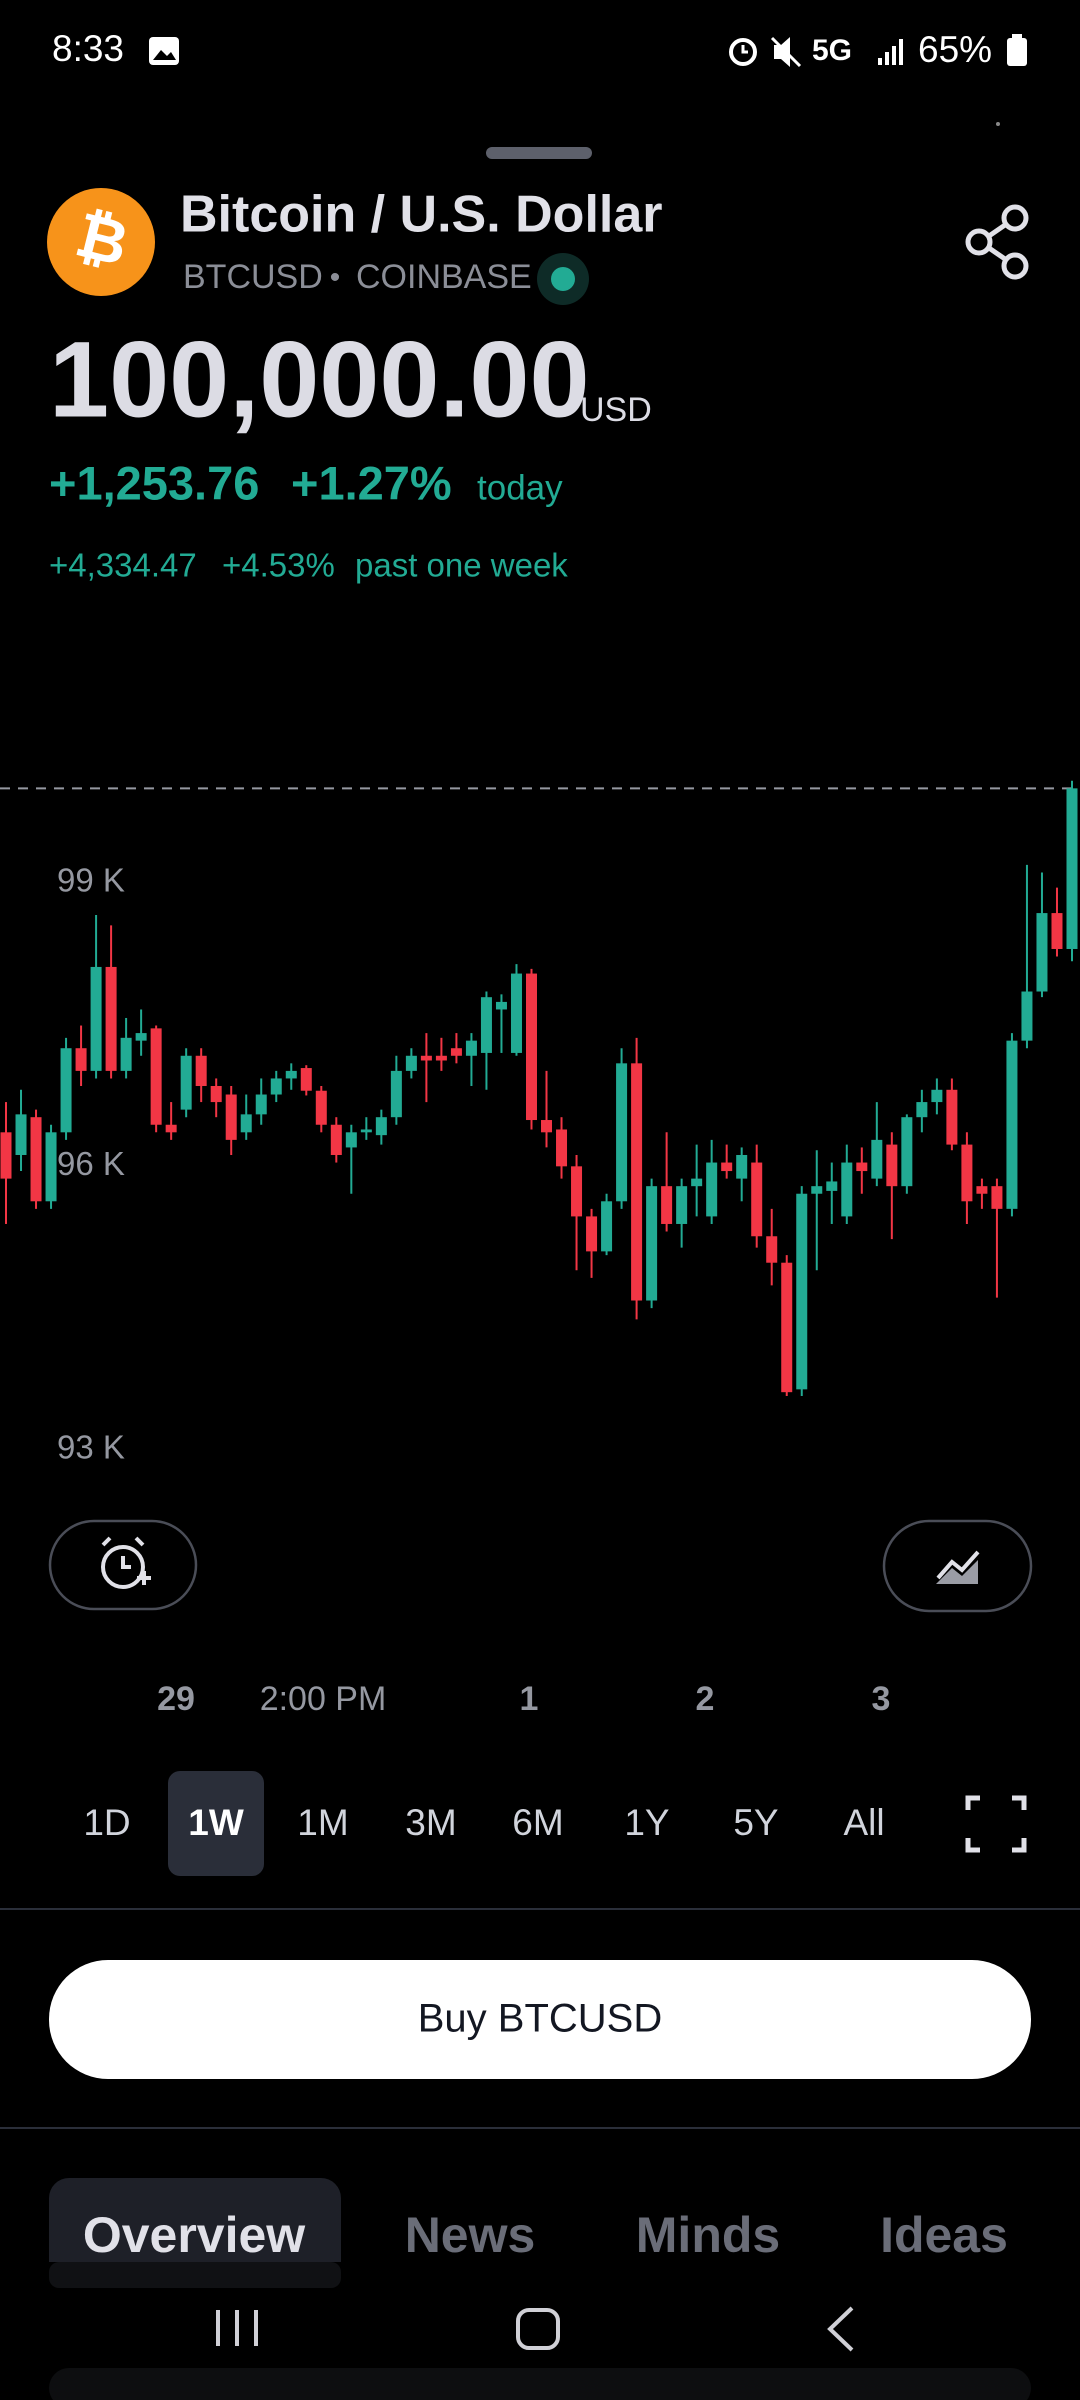 The height and width of the screenshot is (2400, 1080). Describe the element at coordinates (755, 1822) in the screenshot. I see `time-range-option: 5Y` at that location.